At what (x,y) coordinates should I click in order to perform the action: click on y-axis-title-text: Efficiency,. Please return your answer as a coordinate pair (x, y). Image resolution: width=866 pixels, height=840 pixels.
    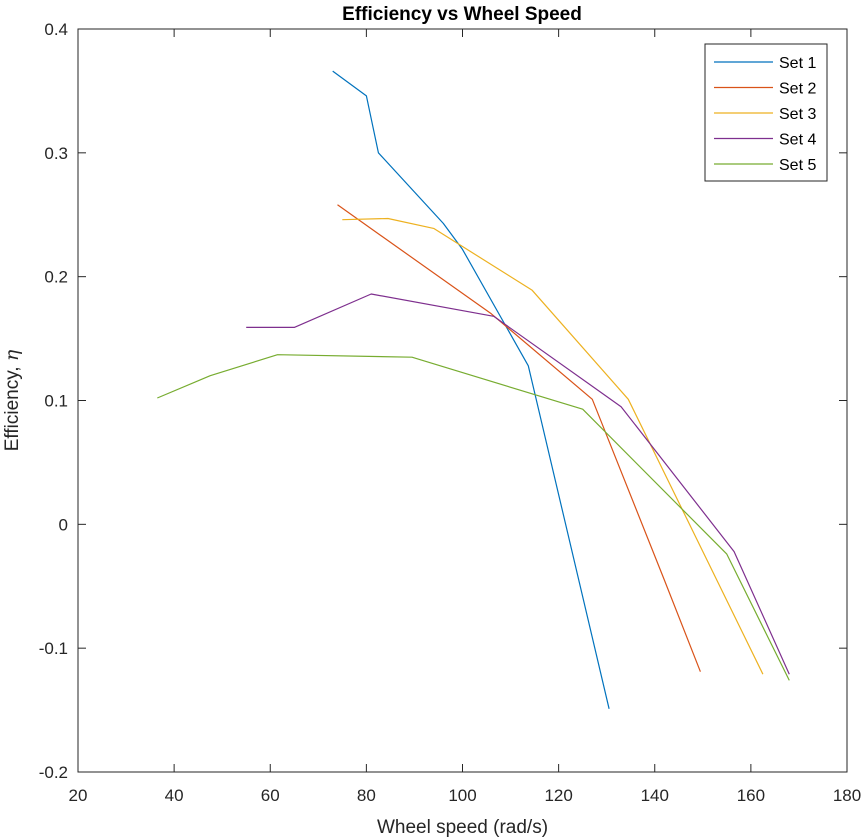
    Looking at the image, I should click on (12, 406).